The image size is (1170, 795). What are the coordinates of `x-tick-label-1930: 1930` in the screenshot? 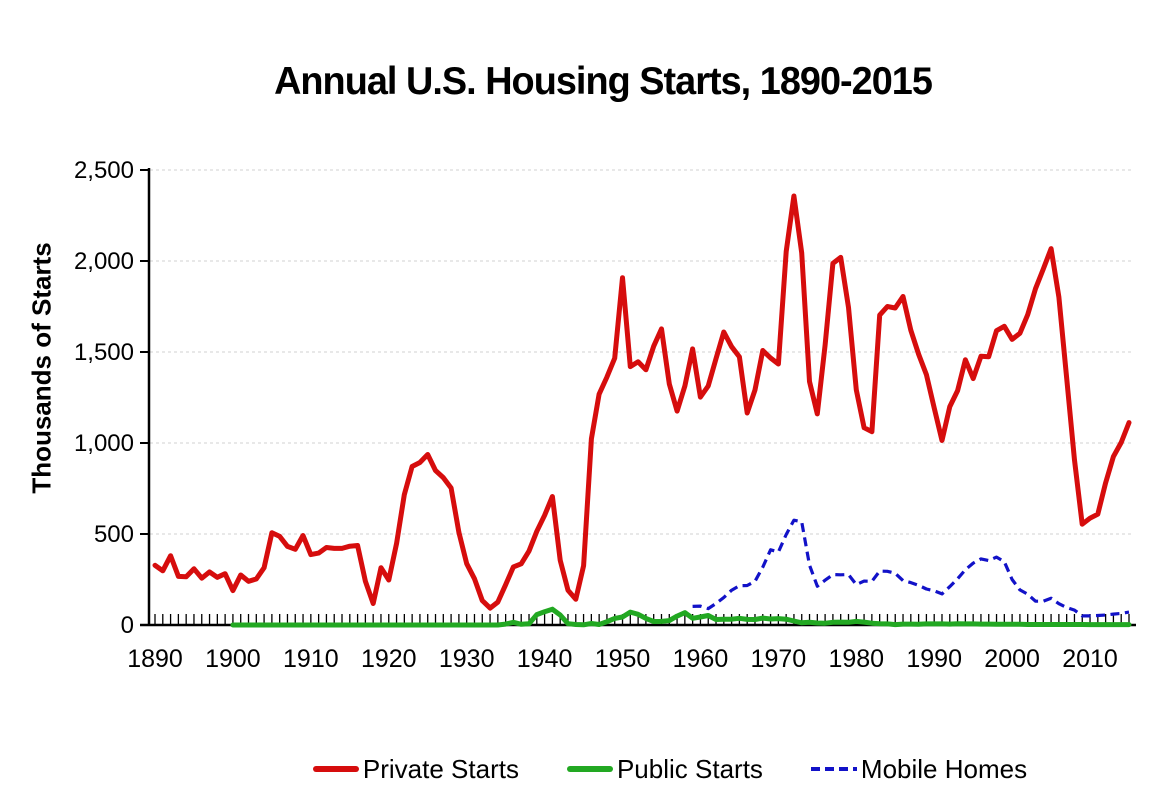 It's located at (467, 659).